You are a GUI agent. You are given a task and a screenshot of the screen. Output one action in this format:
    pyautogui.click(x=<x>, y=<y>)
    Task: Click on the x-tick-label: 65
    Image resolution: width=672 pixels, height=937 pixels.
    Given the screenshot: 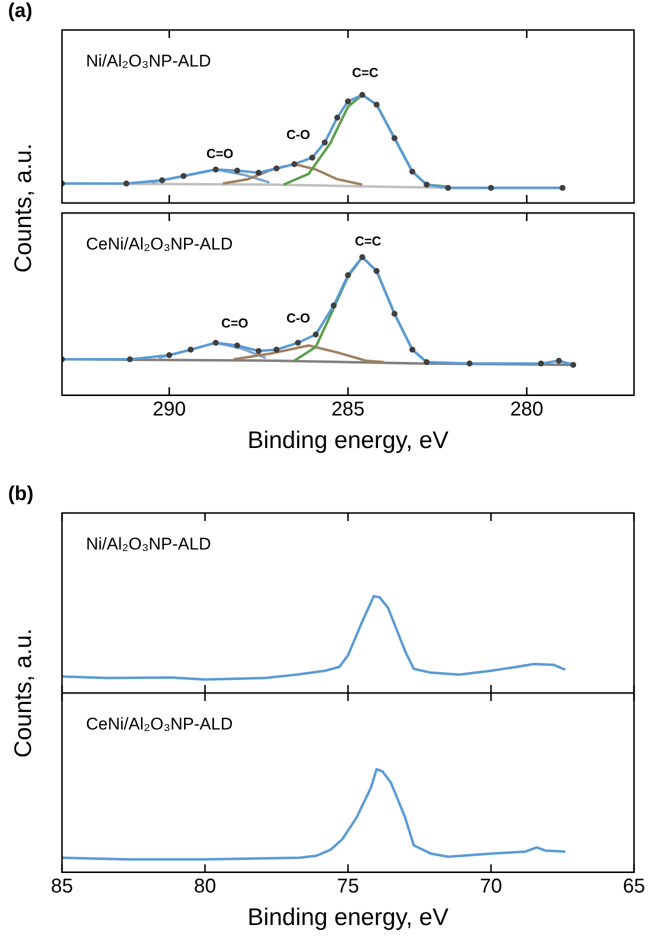 What is the action you would take?
    pyautogui.click(x=634, y=887)
    